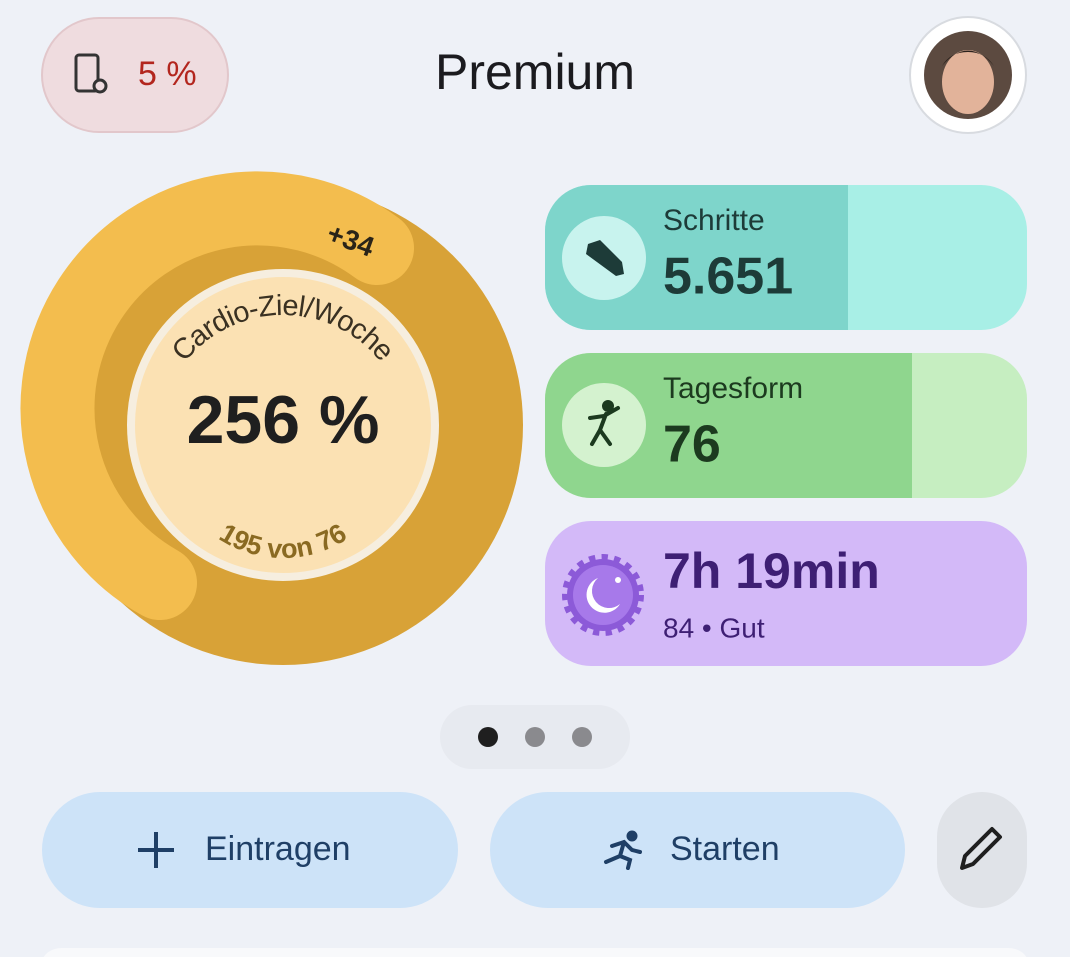 The width and height of the screenshot is (1070, 957). I want to click on card-label: Tagesform, so click(733, 388).